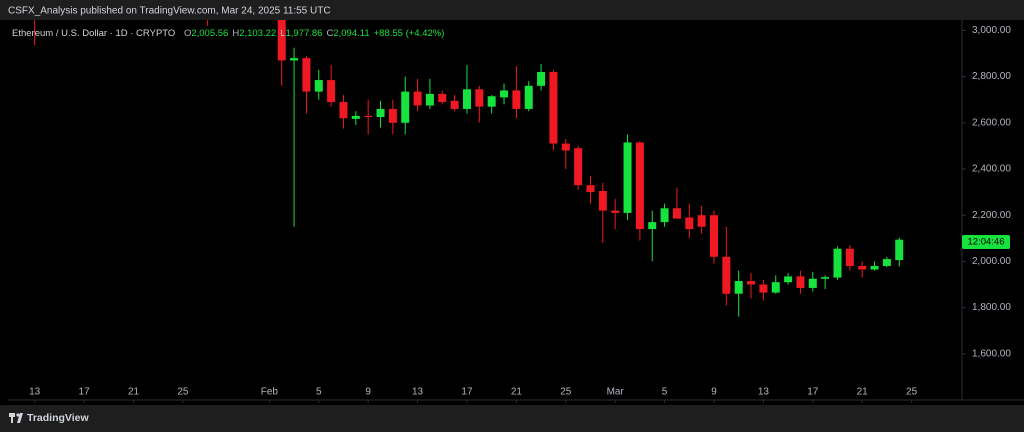 This screenshot has width=1024, height=432. What do you see at coordinates (512, 418) in the screenshot?
I see `footer-bar` at bounding box center [512, 418].